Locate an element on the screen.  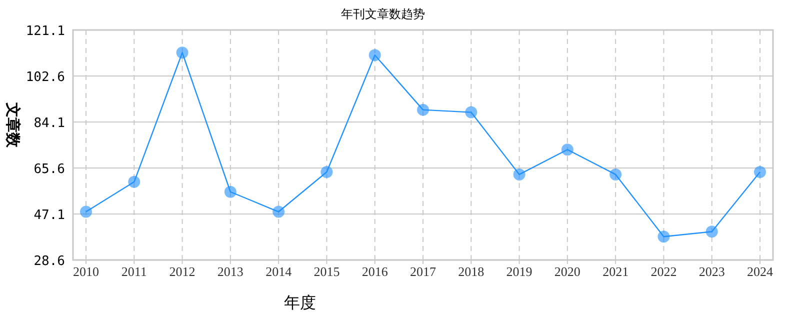
x-tick-label: 2013 is located at coordinates (230, 271).